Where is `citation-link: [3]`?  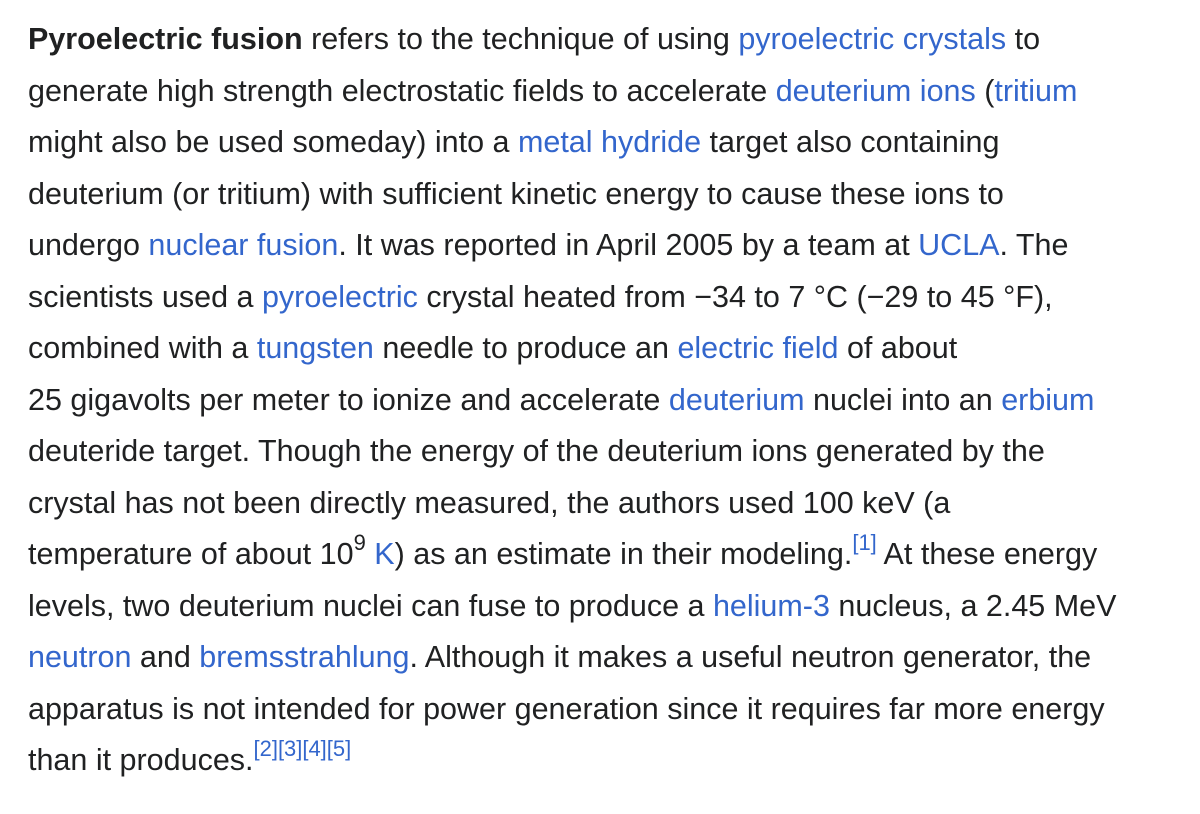 citation-link: [3] is located at coordinates (290, 749).